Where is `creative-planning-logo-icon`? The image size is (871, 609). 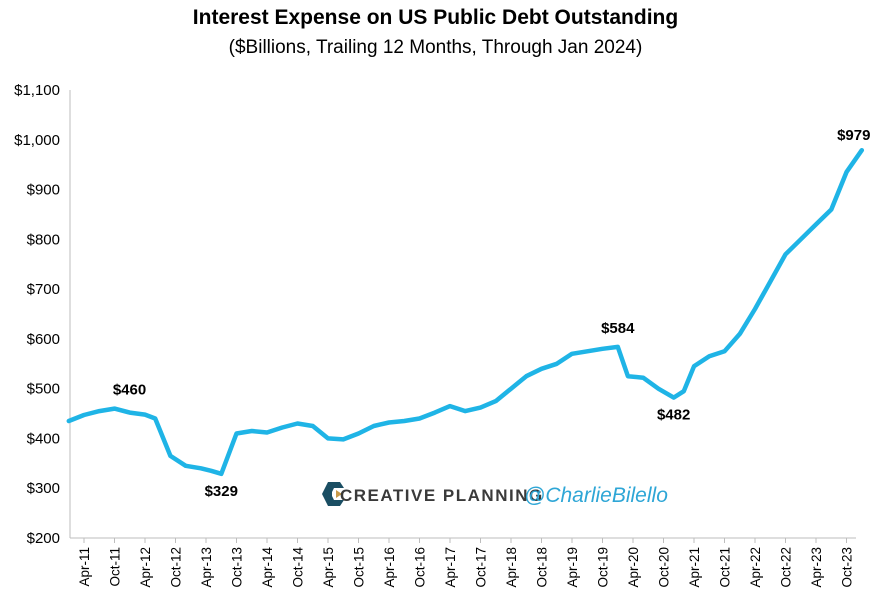
creative-planning-logo-icon is located at coordinates (333, 494).